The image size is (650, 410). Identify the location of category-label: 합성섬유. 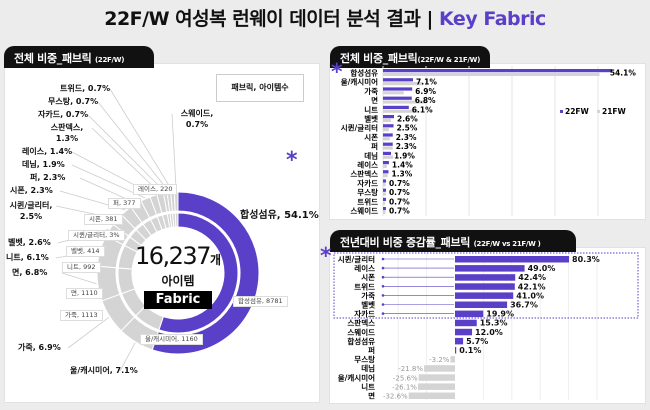
(364, 73).